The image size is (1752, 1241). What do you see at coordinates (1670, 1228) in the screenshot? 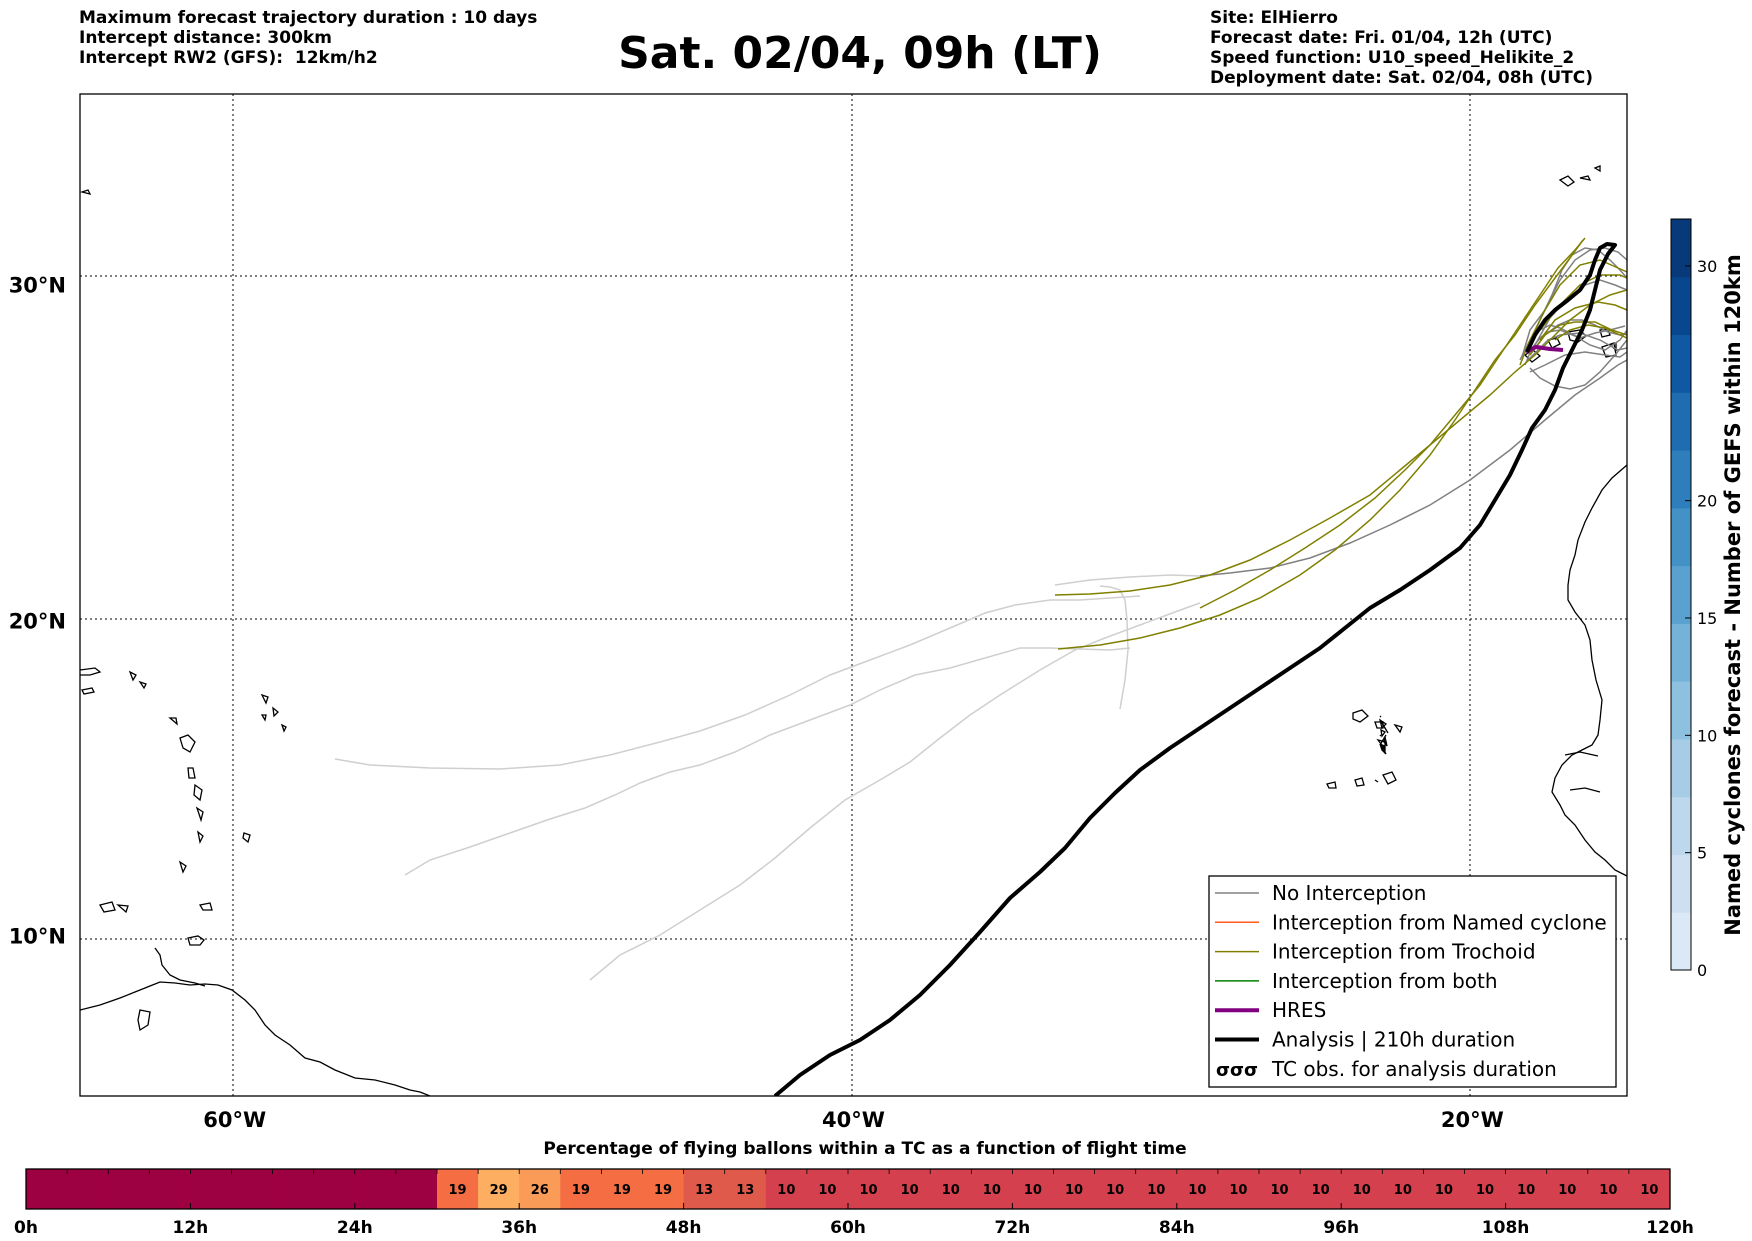
I see `timeline-tick-label: 120h` at bounding box center [1670, 1228].